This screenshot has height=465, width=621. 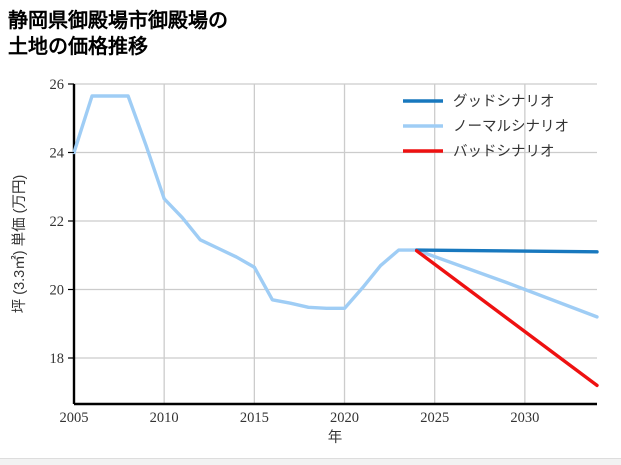 What do you see at coordinates (164, 418) in the screenshot?
I see `x-tick-label: 2010` at bounding box center [164, 418].